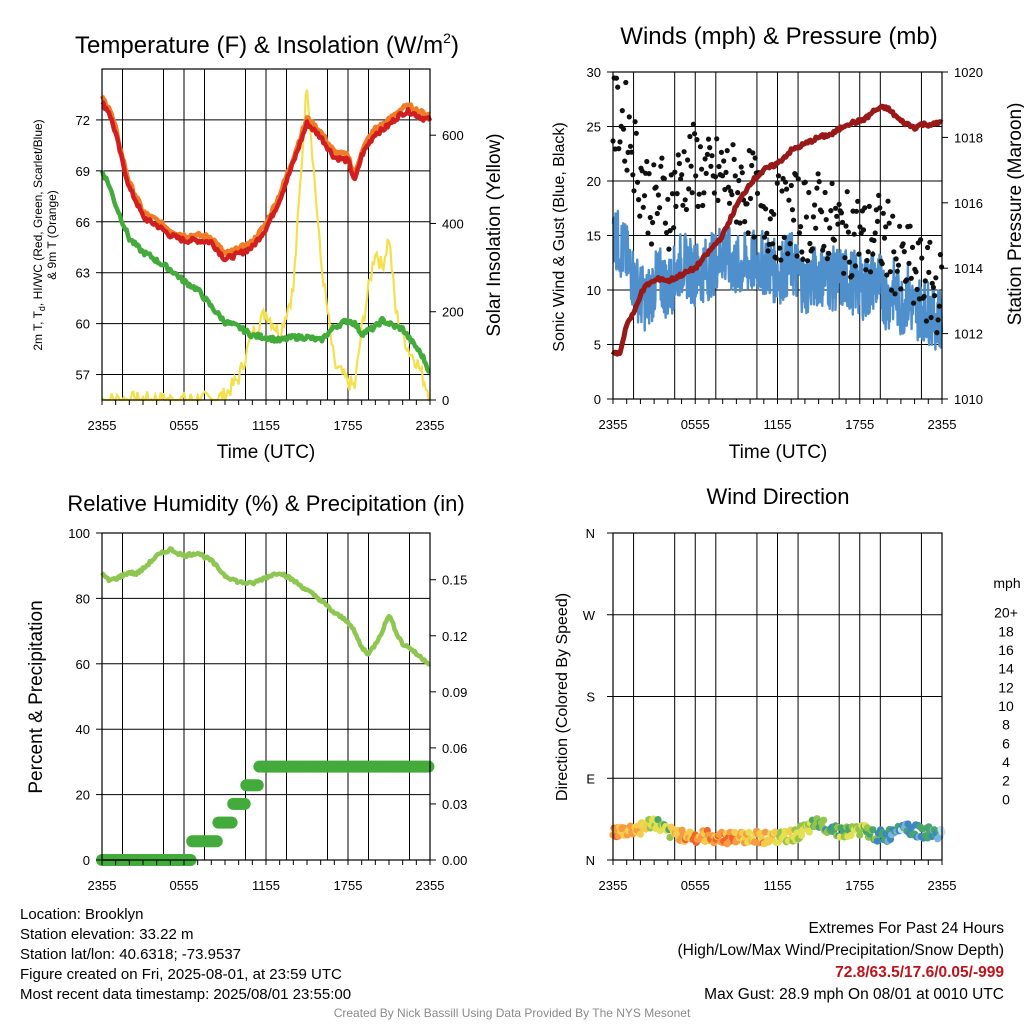  What do you see at coordinates (594, 127) in the screenshot?
I see `winds-y-tick-label: 25` at bounding box center [594, 127].